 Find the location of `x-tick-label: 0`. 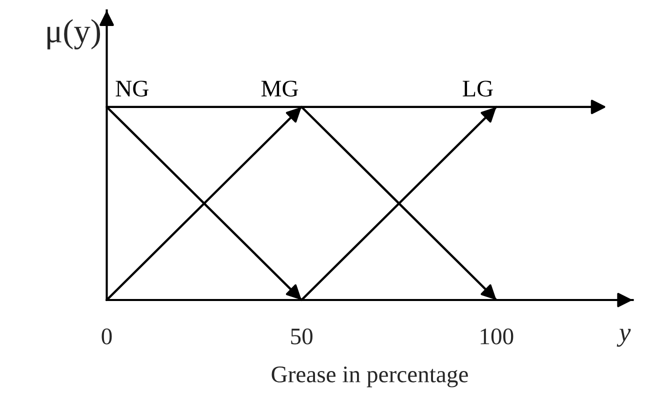

x-tick-label: 0 is located at coordinates (107, 336).